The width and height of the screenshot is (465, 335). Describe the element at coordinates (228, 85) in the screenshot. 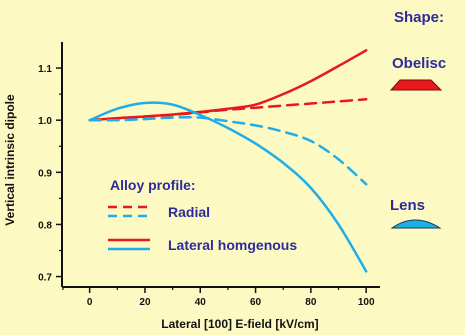

I see `series-obelisc-lateral-homogenous-line` at that location.